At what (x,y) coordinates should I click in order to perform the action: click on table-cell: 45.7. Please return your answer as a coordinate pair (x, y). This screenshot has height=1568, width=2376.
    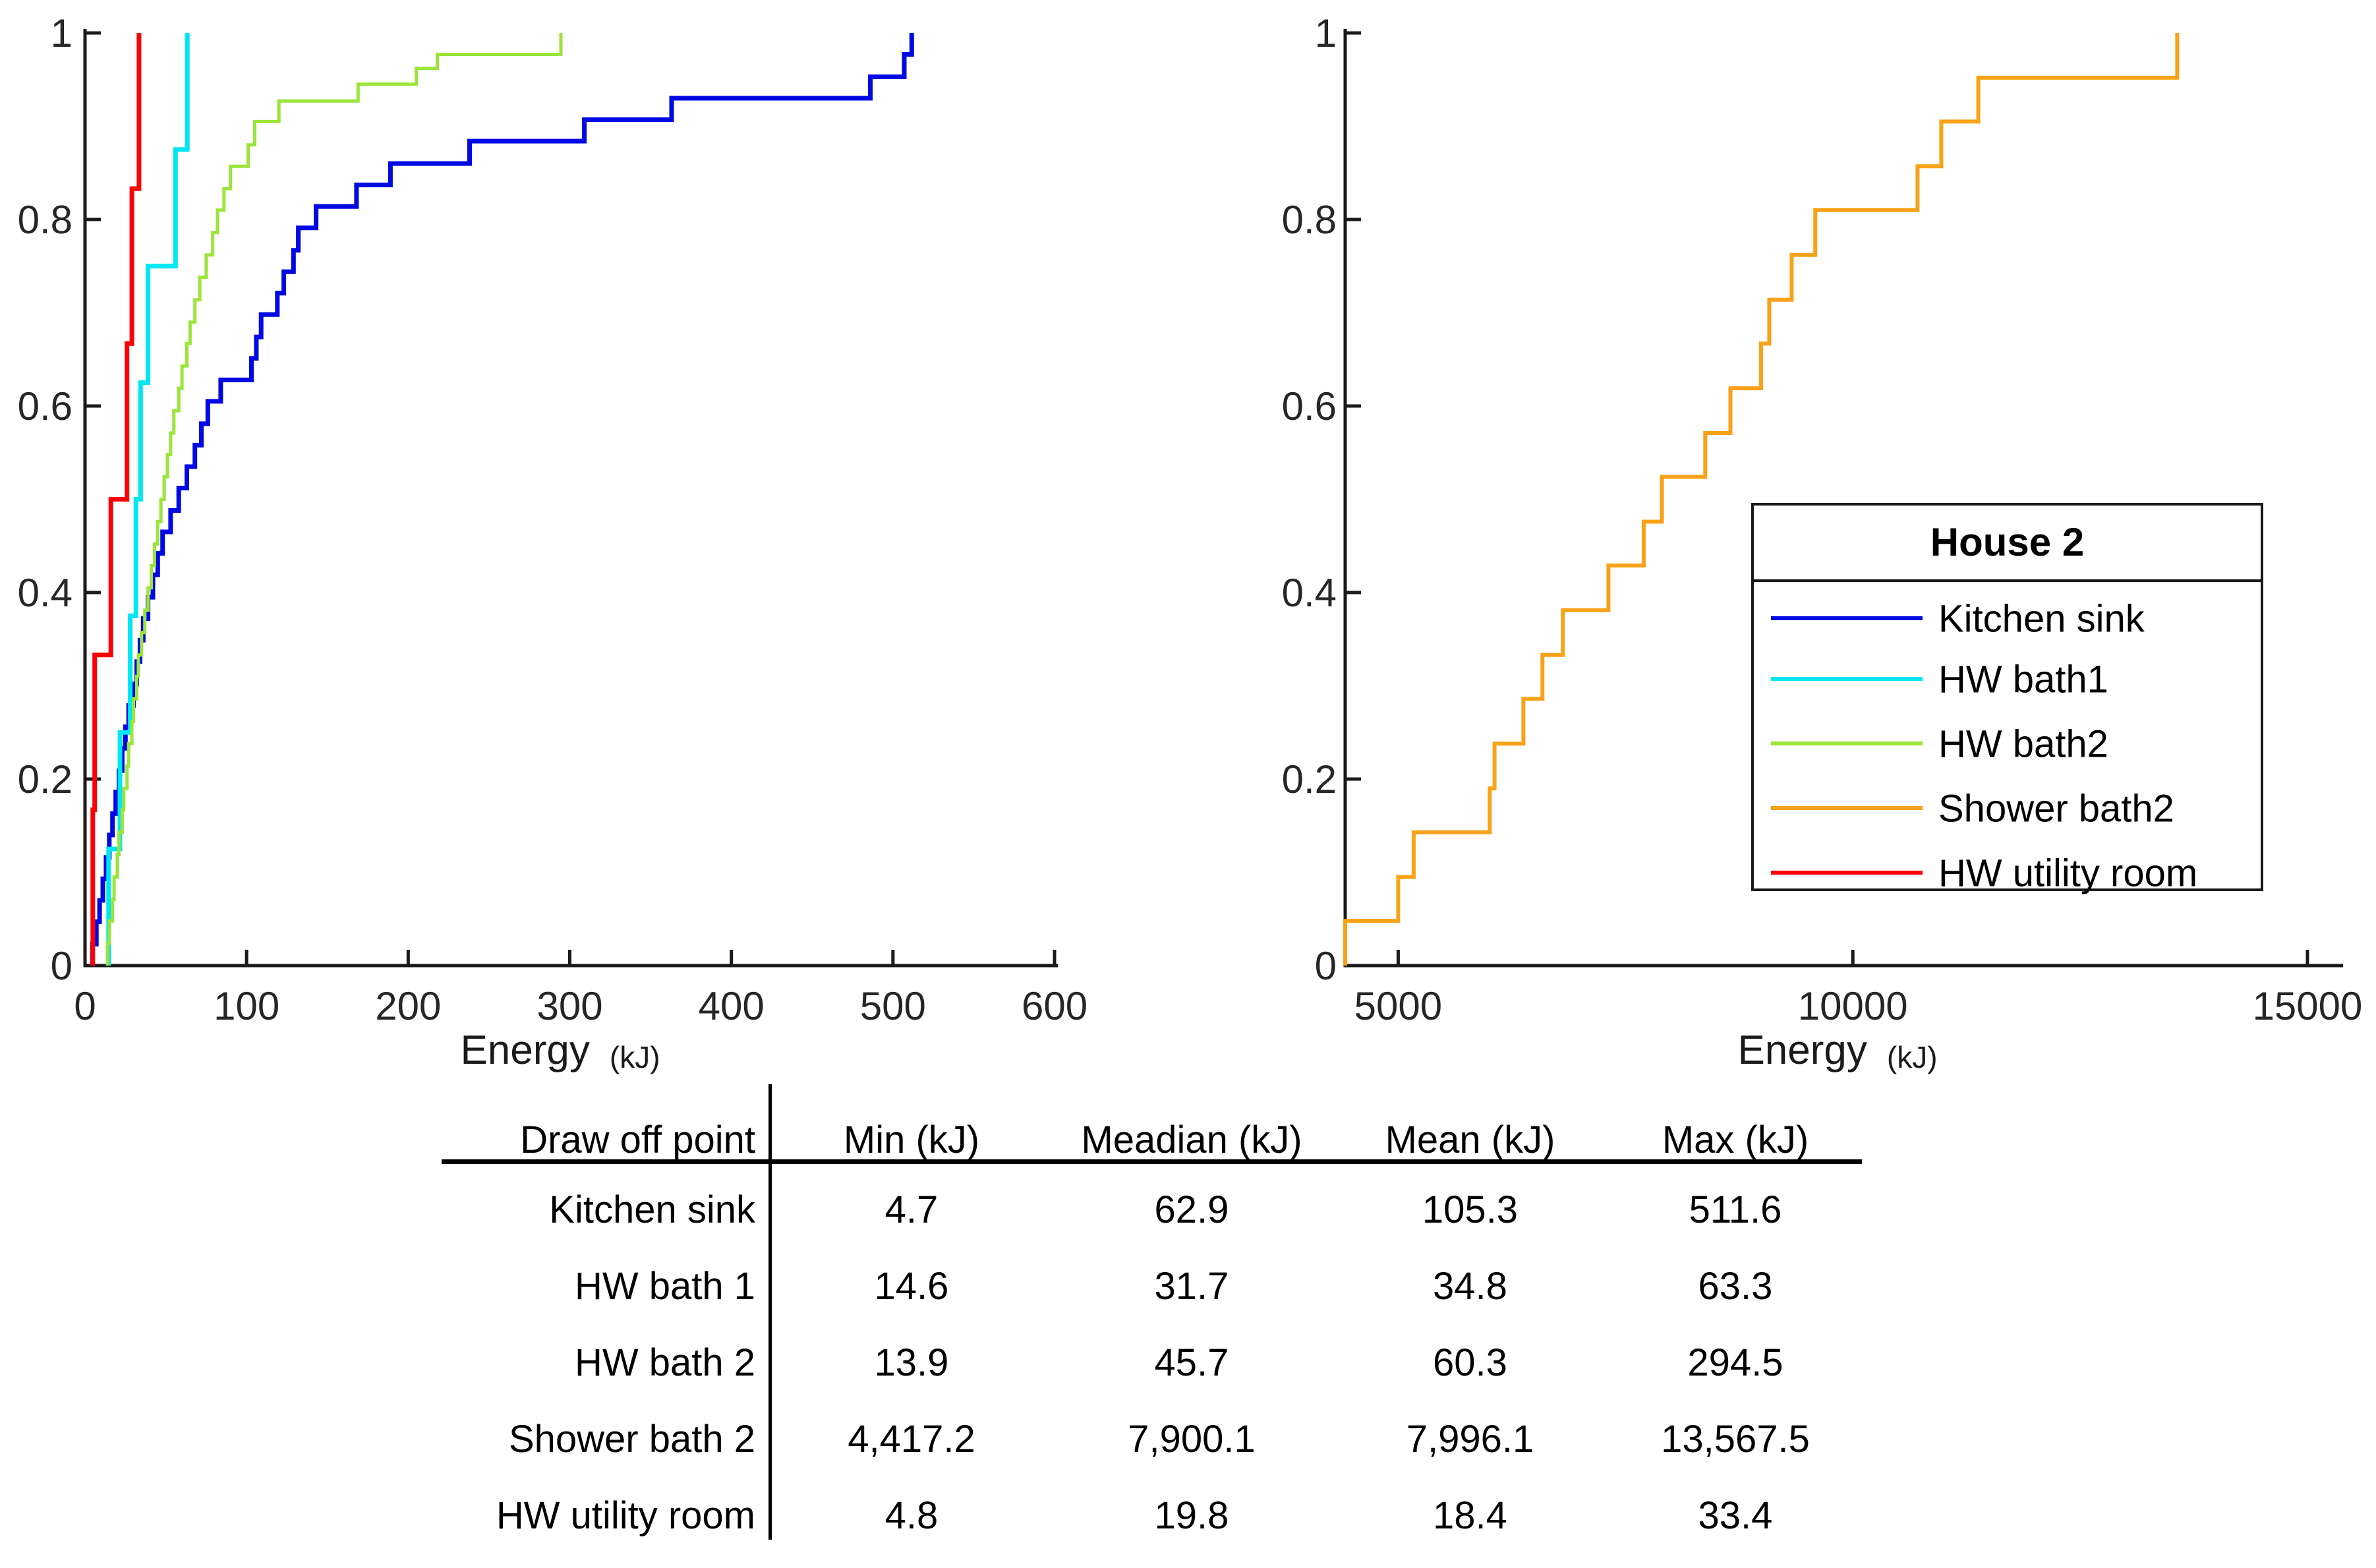
    Looking at the image, I should click on (1191, 1362).